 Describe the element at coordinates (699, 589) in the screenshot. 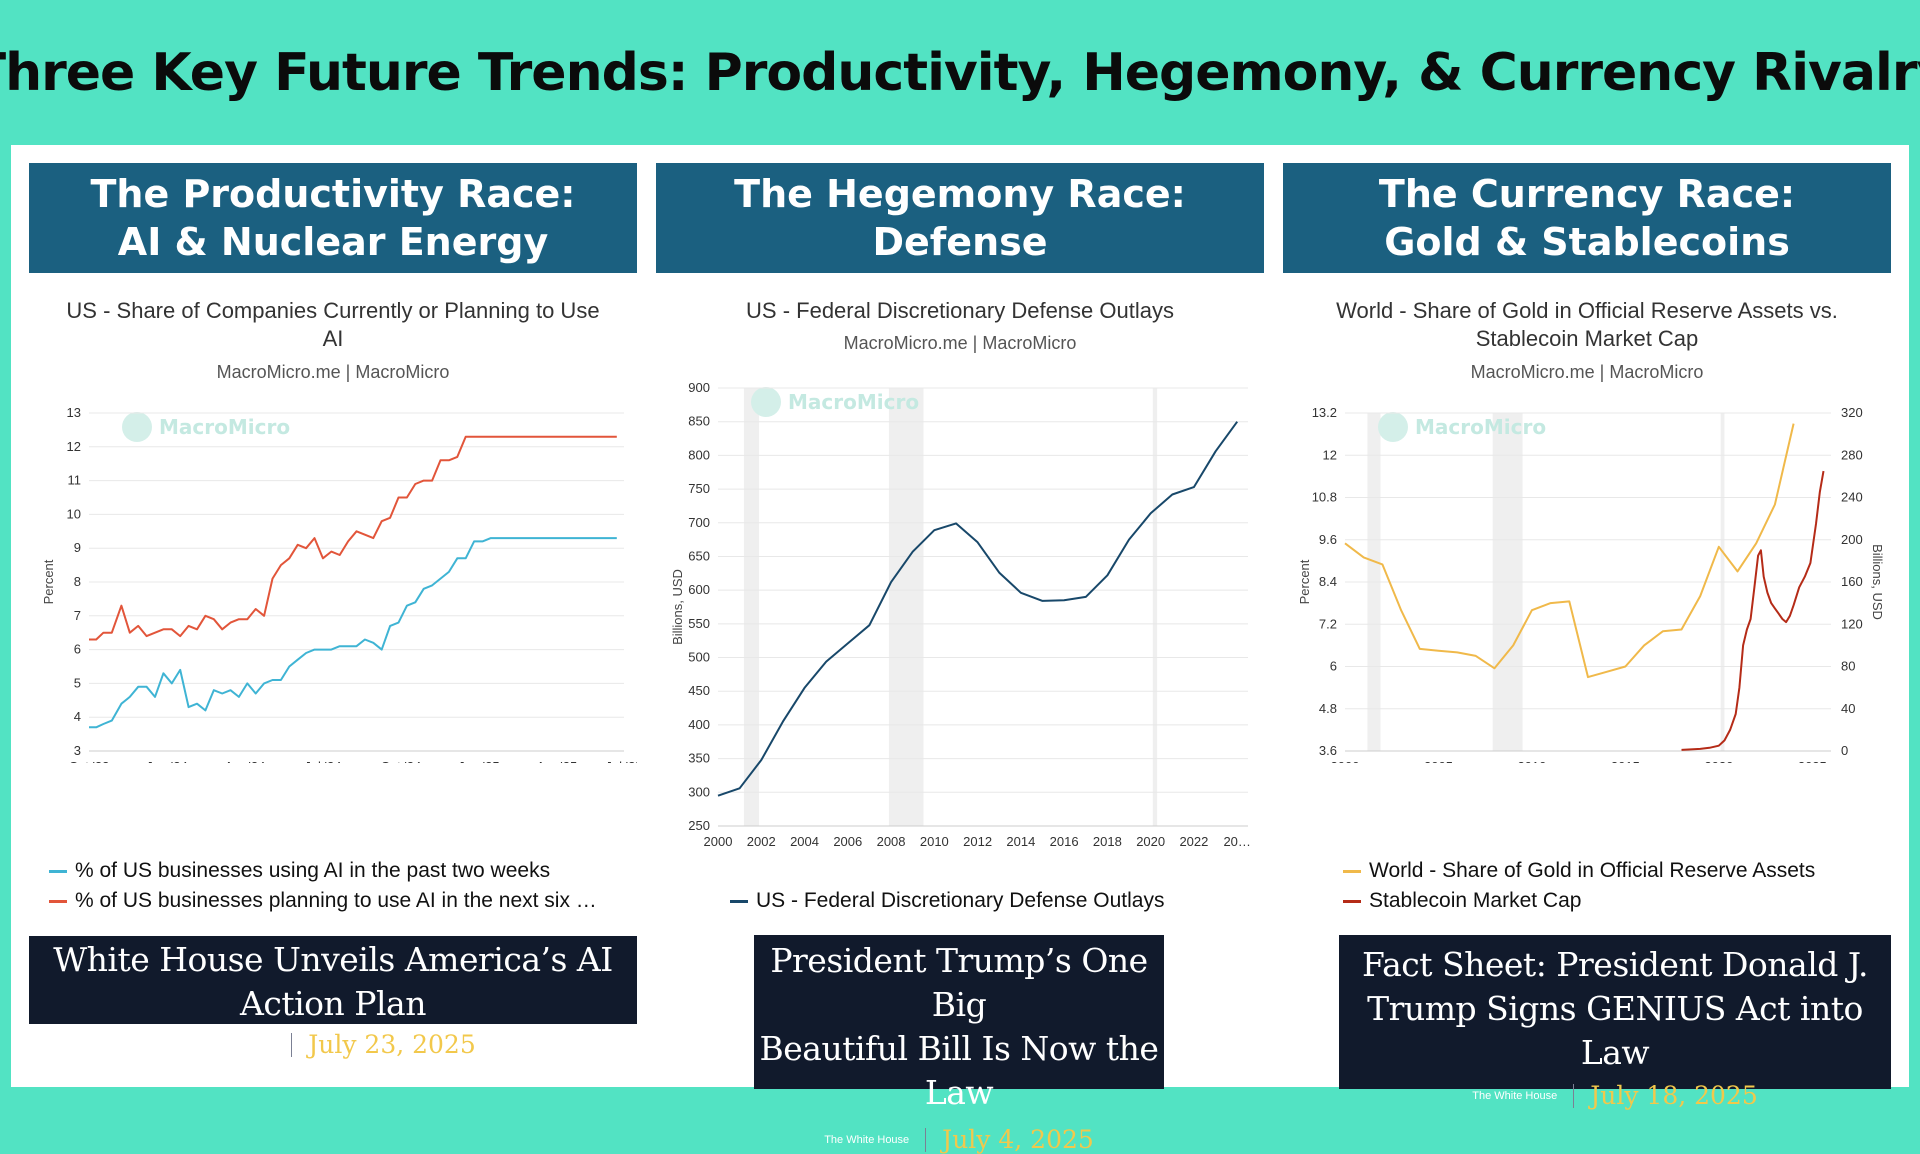

I see `y-tick-label: 600` at that location.